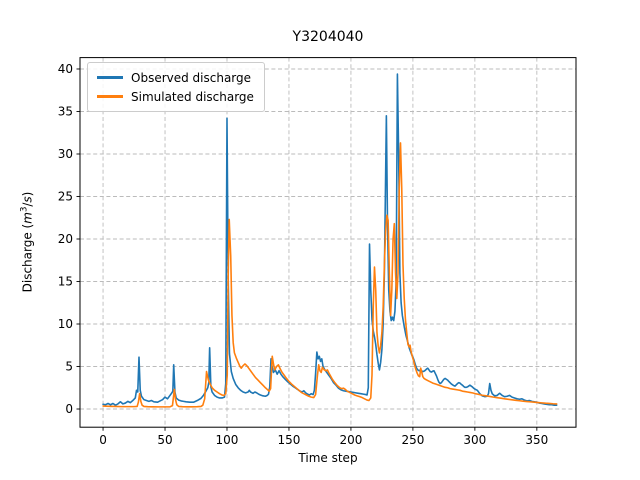 This screenshot has height=480, width=640. What do you see at coordinates (536, 440) in the screenshot?
I see `x-tick-label-350: 350` at bounding box center [536, 440].